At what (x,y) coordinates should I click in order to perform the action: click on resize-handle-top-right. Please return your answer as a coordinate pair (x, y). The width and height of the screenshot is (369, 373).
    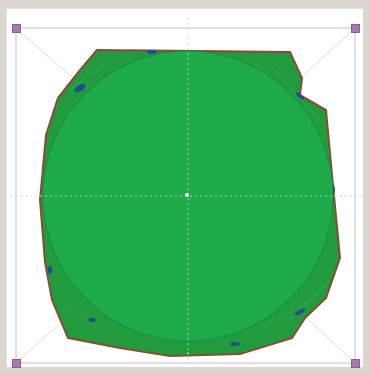
    Looking at the image, I should click on (355, 28).